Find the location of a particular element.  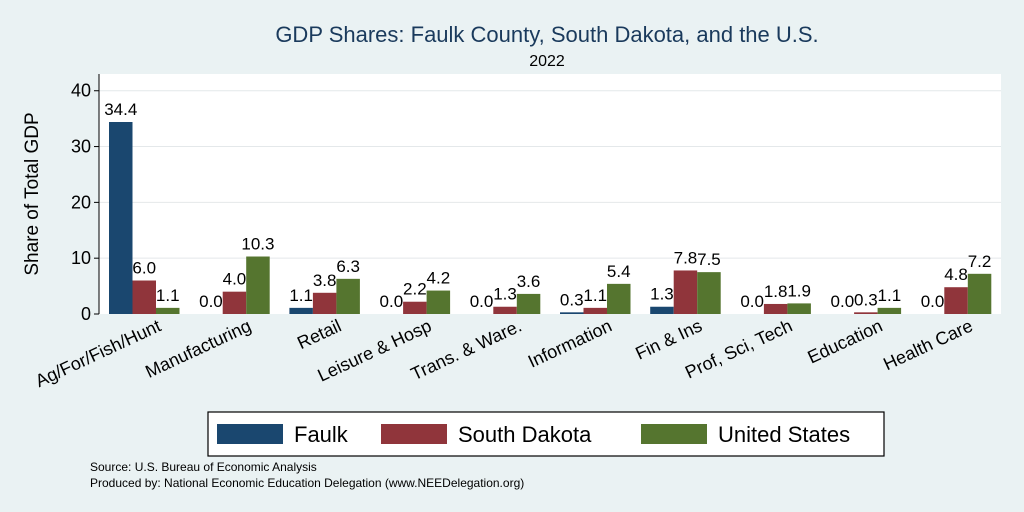

legend: Faulk South Dakota United States is located at coordinates (546, 434).